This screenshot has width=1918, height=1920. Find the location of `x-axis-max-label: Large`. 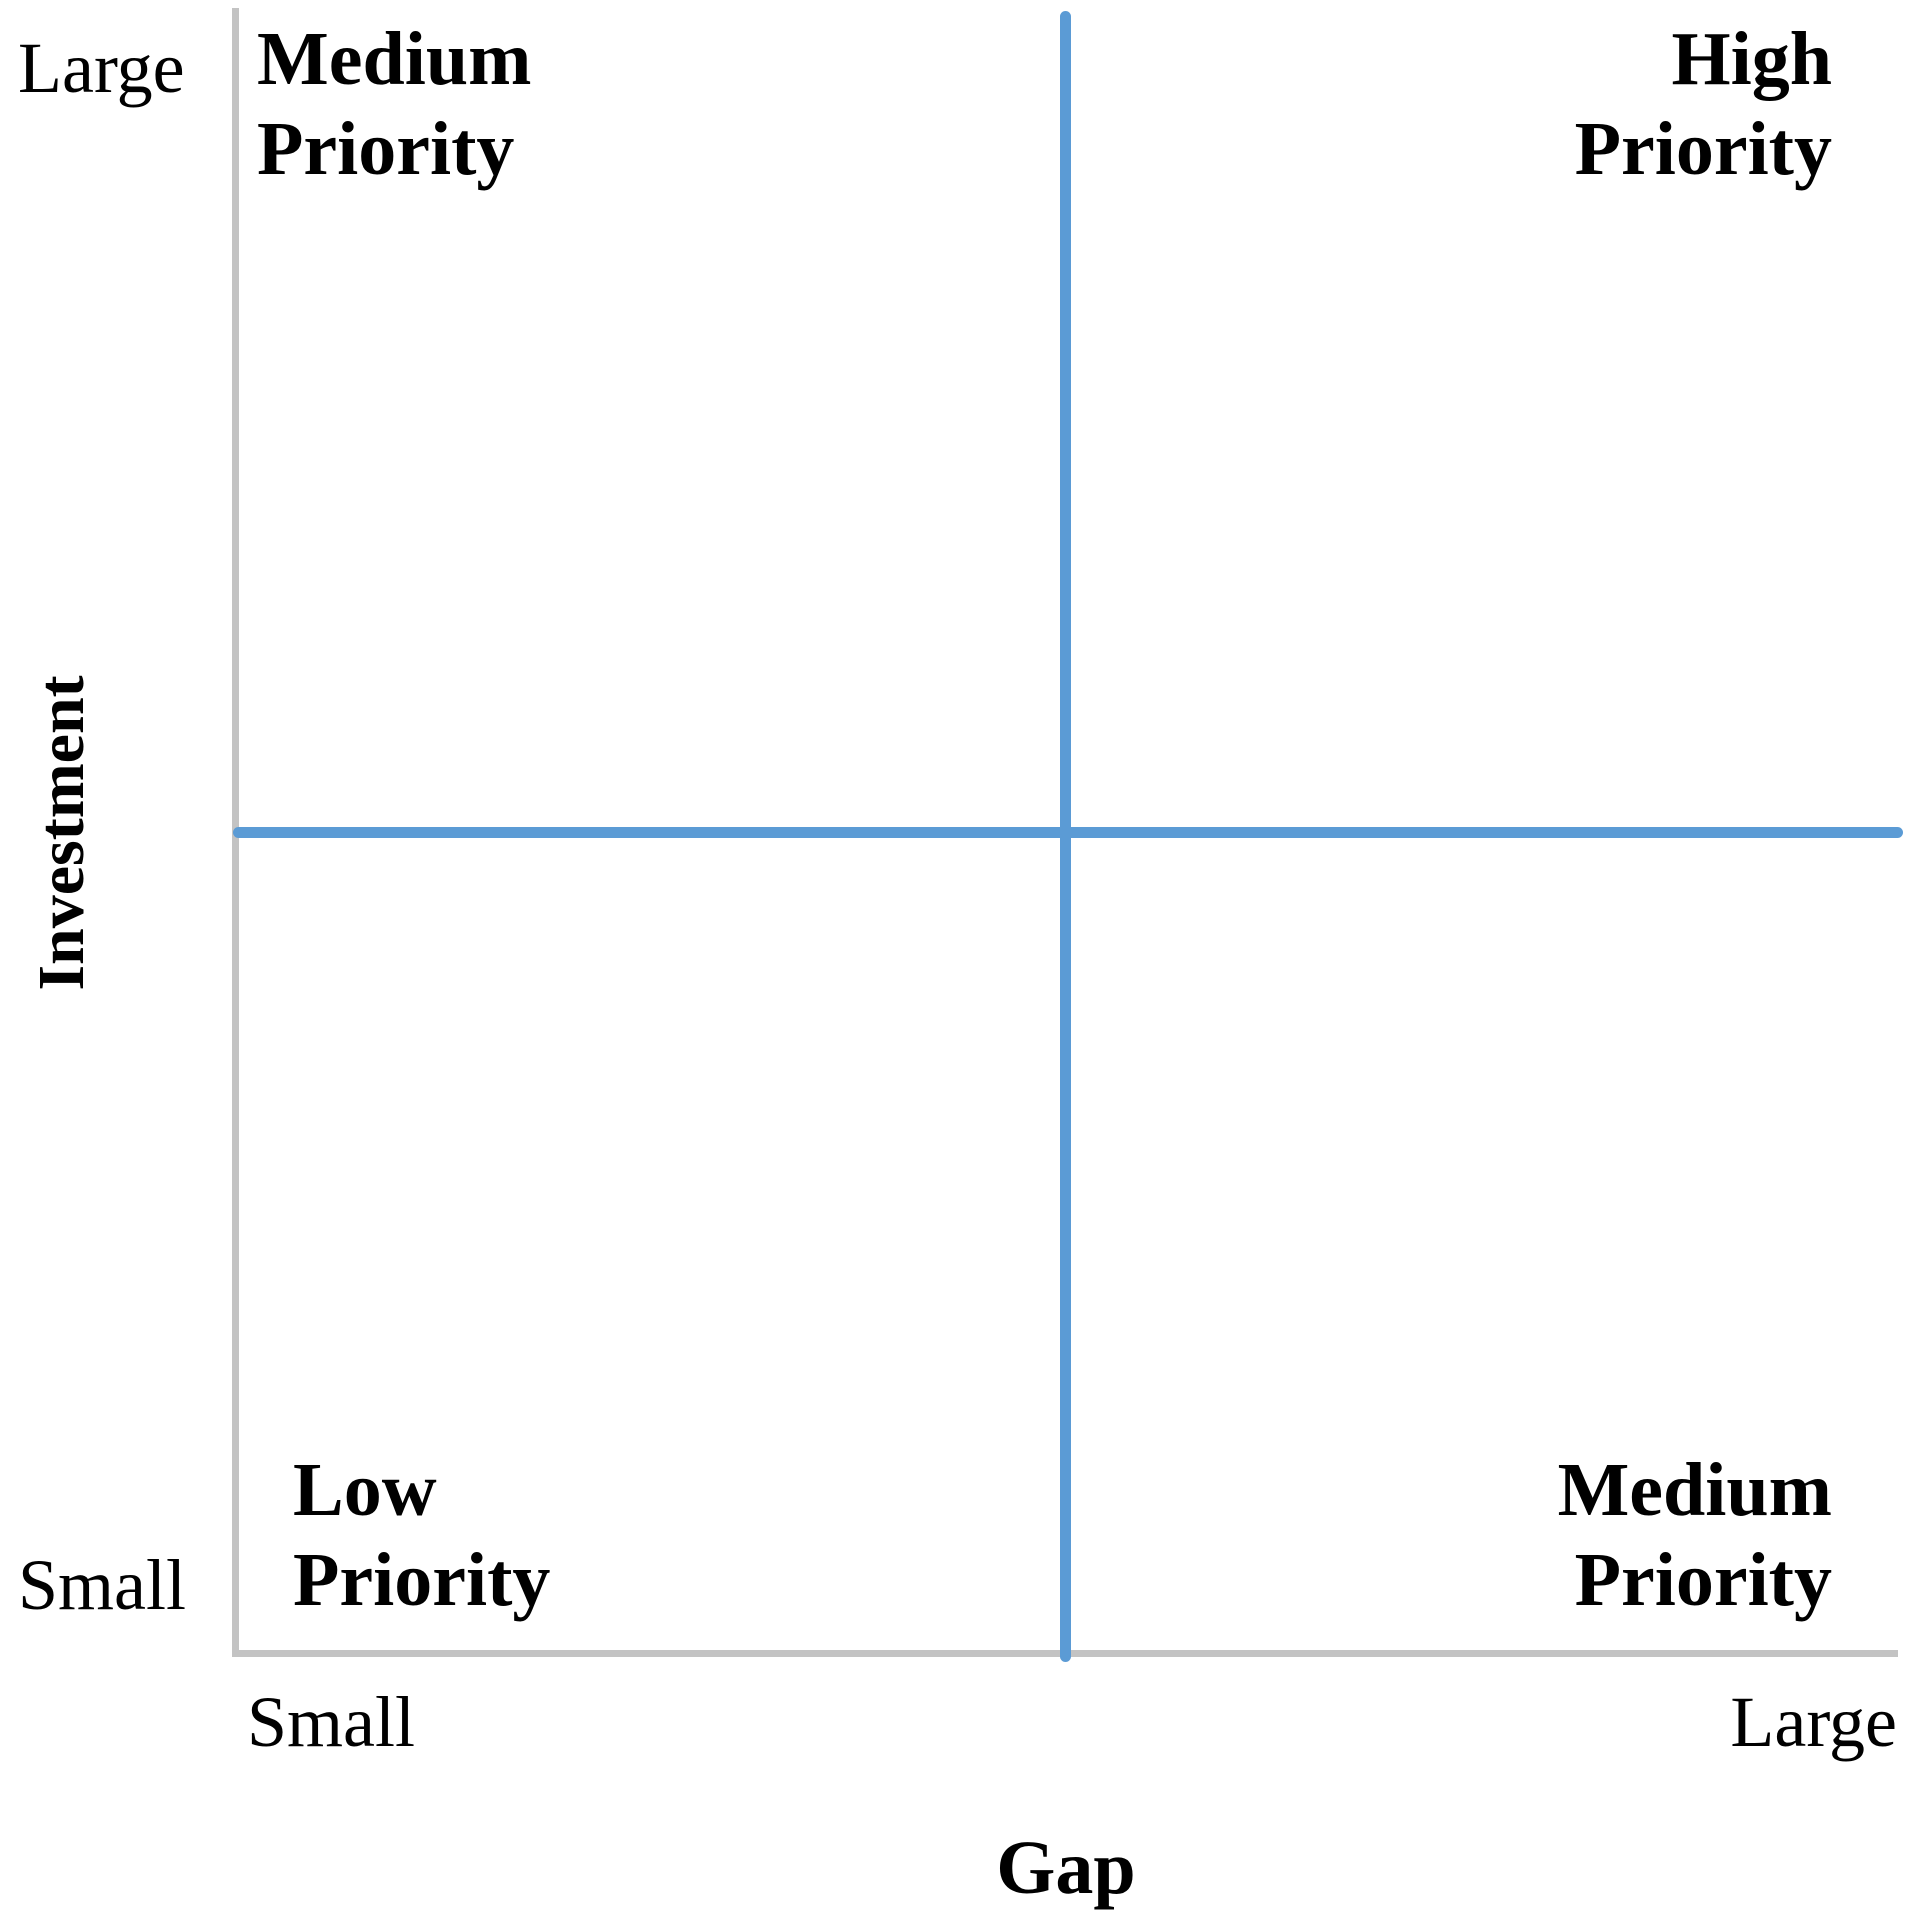

x-axis-max-label: Large is located at coordinates (1813, 1722).